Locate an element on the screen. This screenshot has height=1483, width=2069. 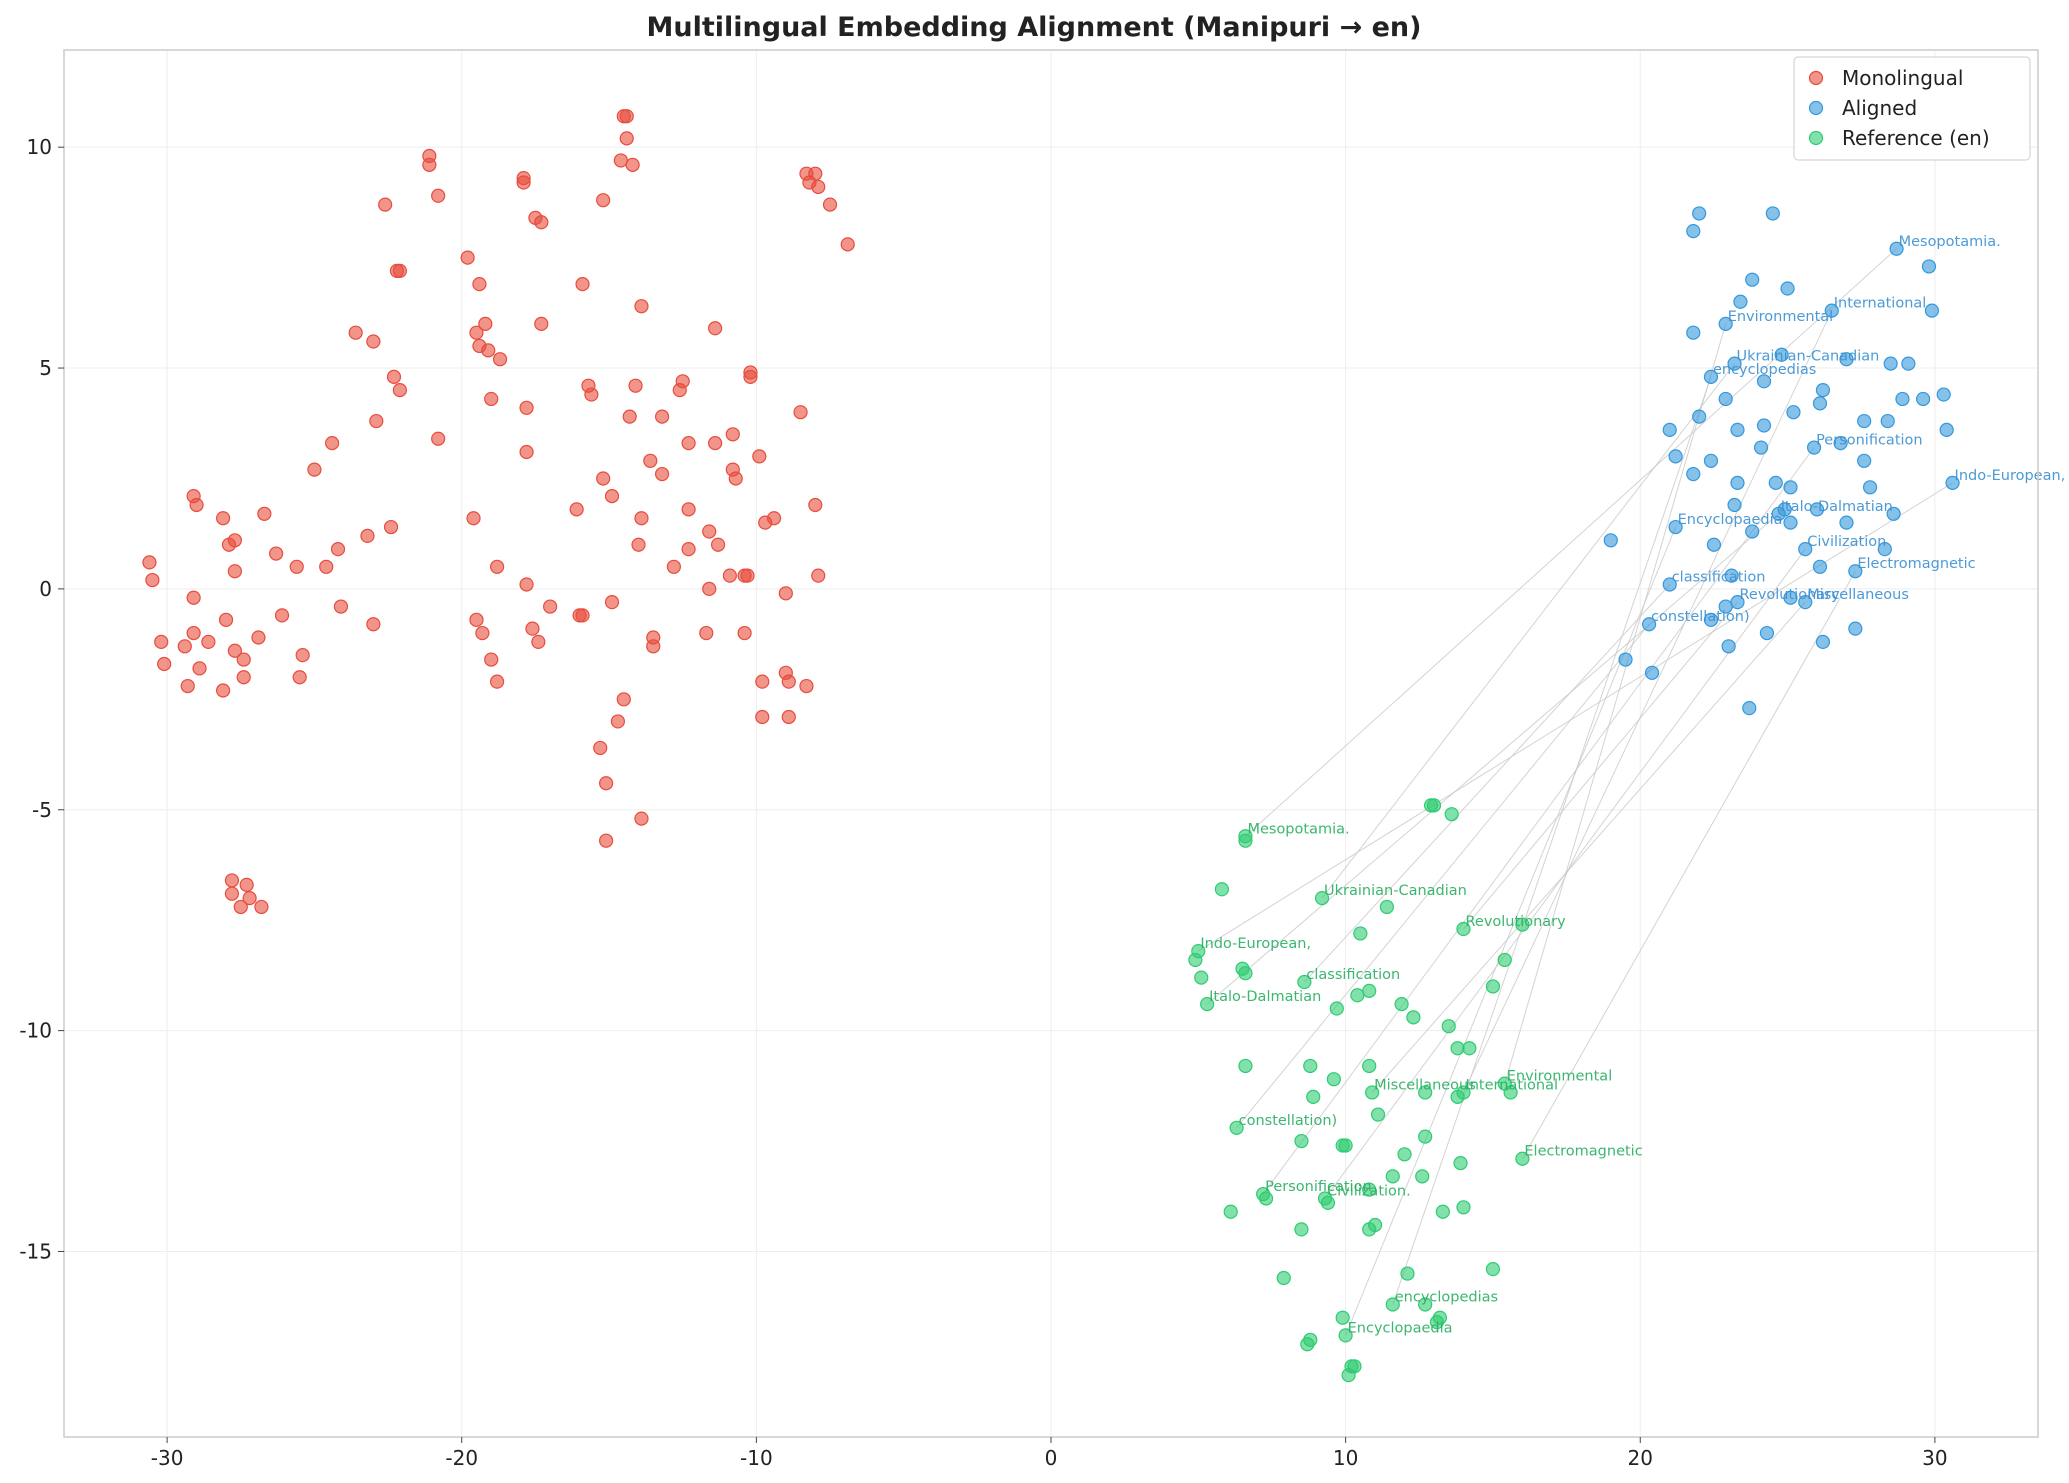
aligned-point-label: constellation) is located at coordinates (1700, 617).